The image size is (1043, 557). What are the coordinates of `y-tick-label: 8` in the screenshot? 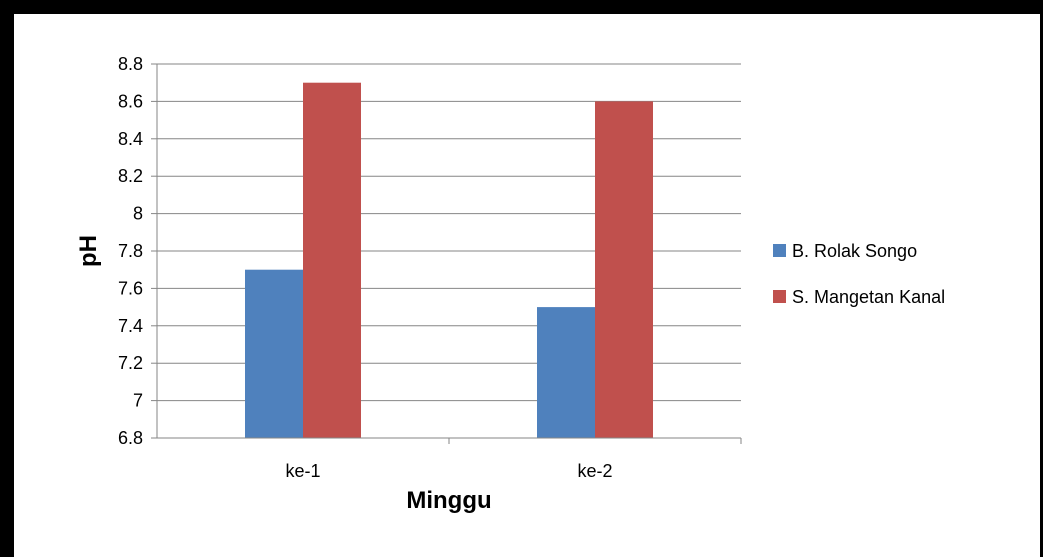 It's located at (138, 214).